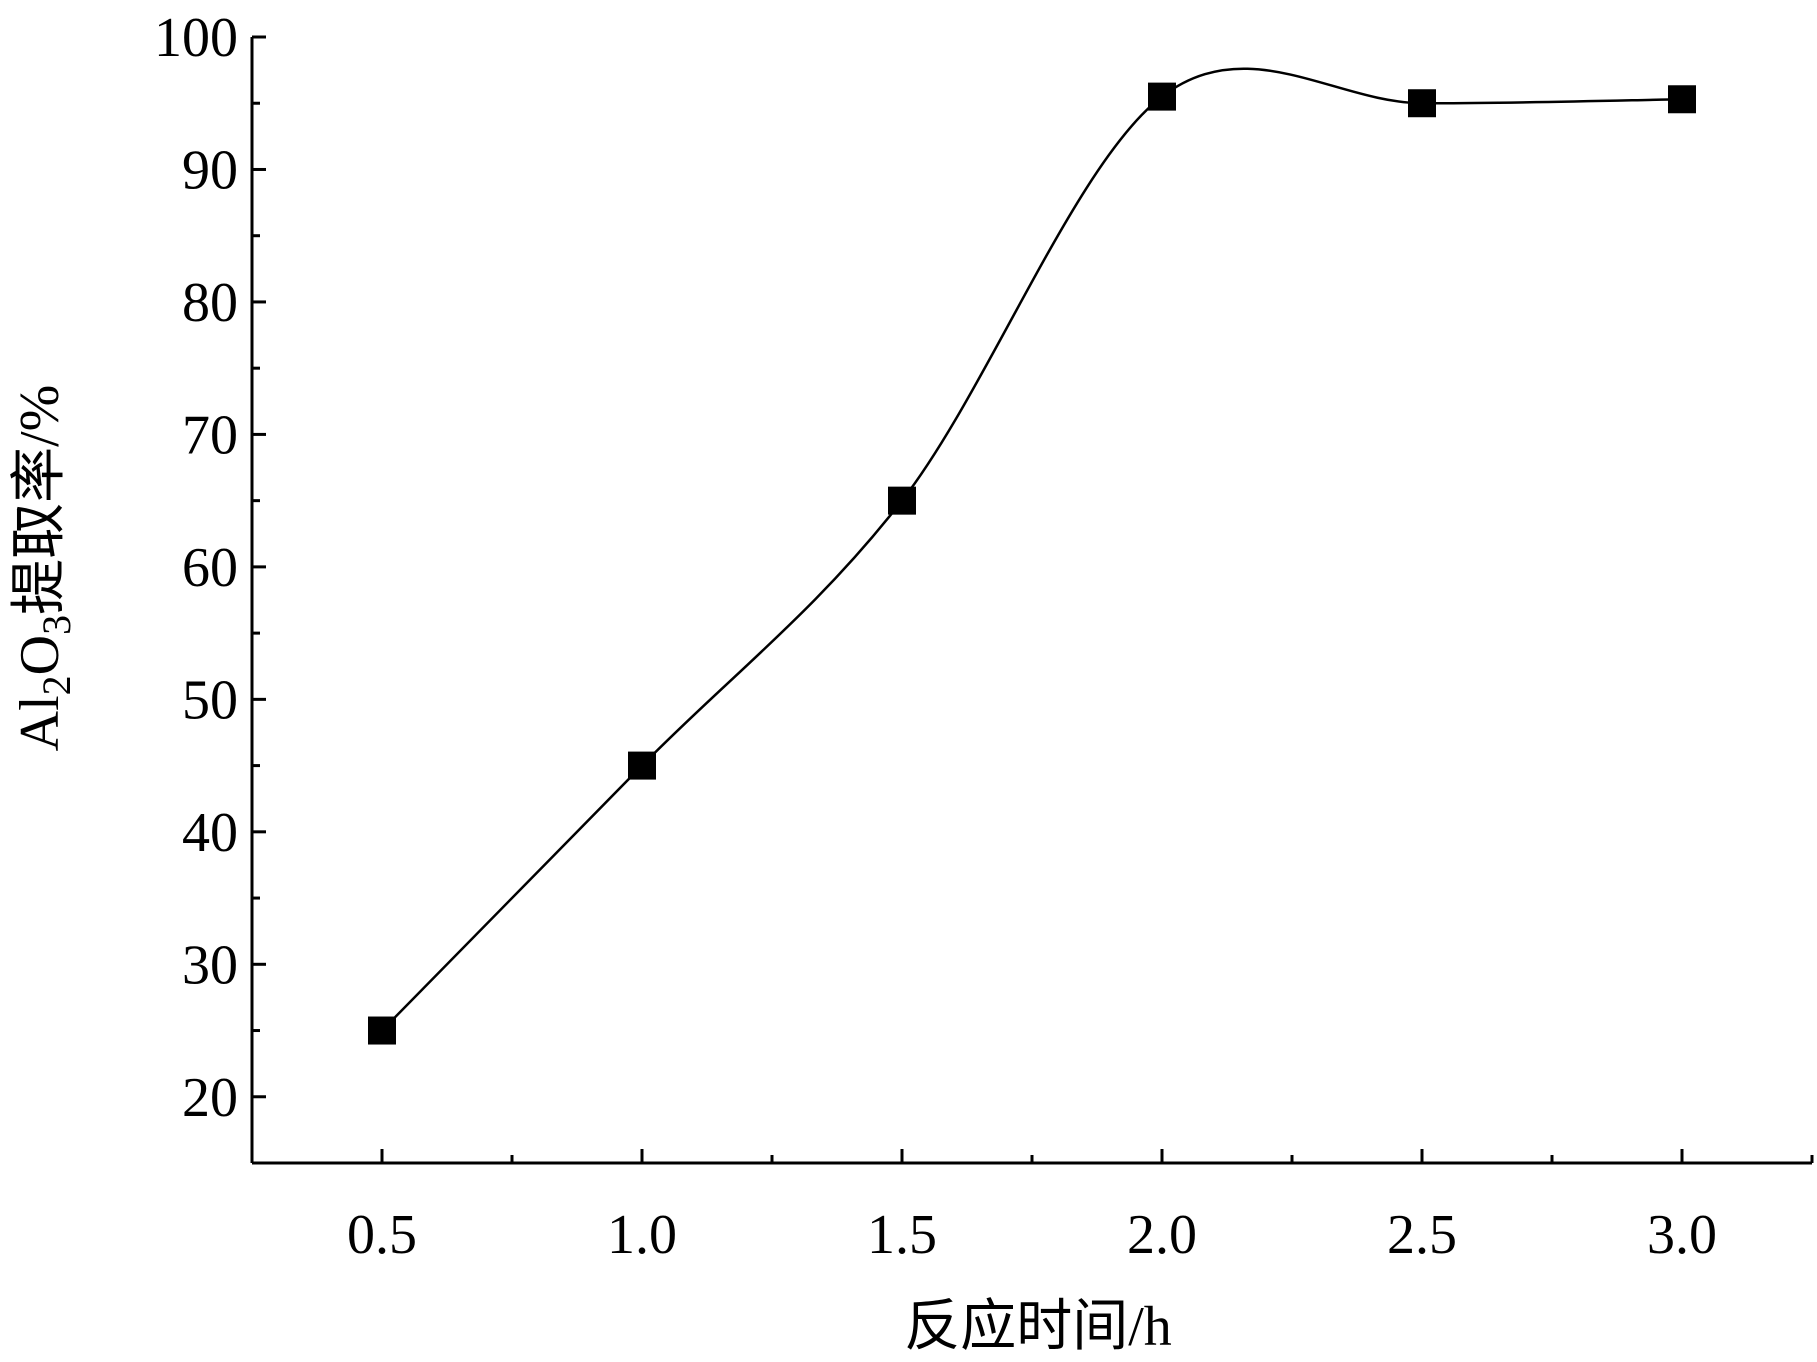 The height and width of the screenshot is (1362, 1817). Describe the element at coordinates (1422, 1235) in the screenshot. I see `x-tick-label: 2.5` at that location.